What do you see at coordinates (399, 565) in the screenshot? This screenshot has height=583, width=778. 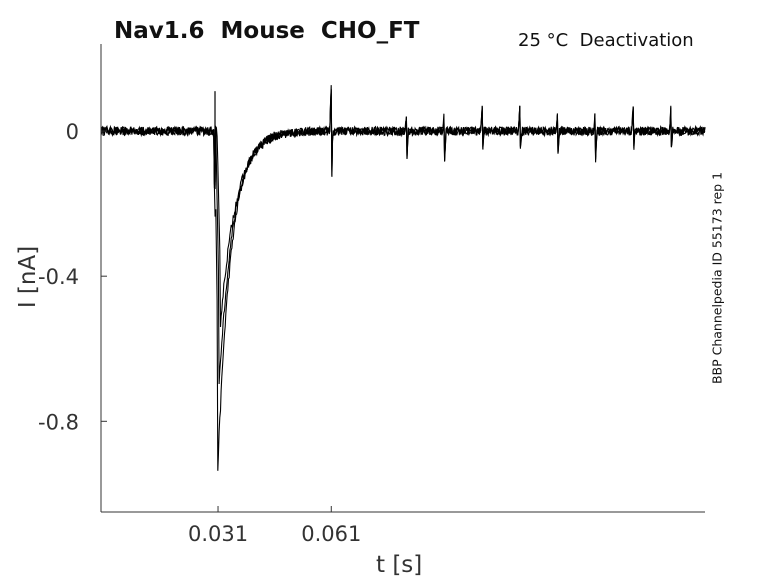 I see `x-axis-label: t [s]` at bounding box center [399, 565].